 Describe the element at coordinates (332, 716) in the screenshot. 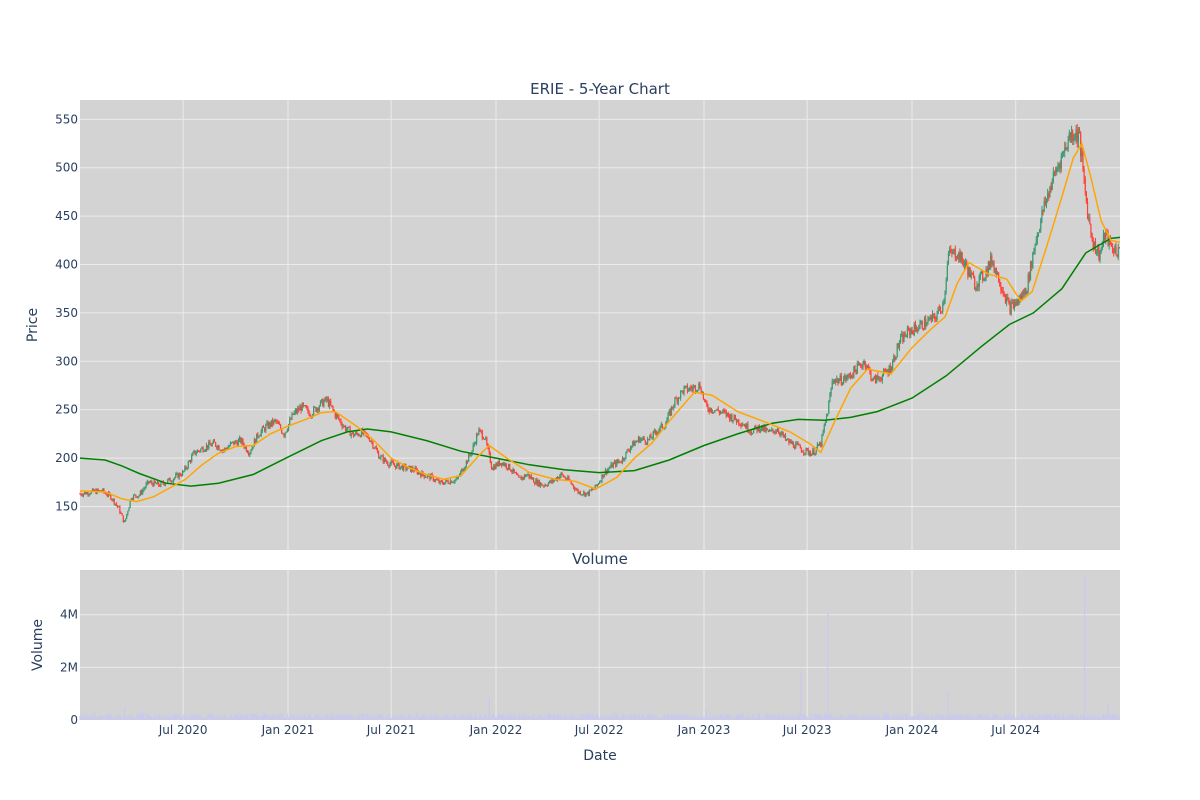

I see `volume-bar-spike` at that location.